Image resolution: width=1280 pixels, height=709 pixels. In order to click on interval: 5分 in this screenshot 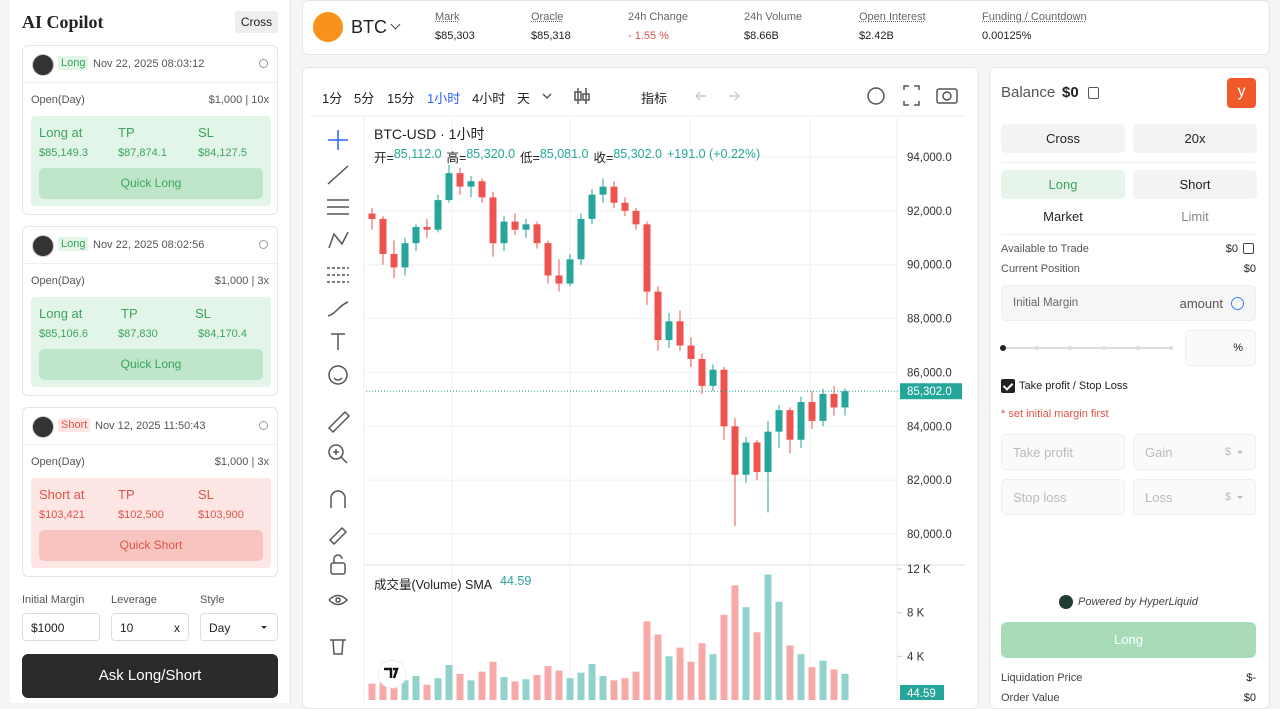, I will do `click(364, 98)`.